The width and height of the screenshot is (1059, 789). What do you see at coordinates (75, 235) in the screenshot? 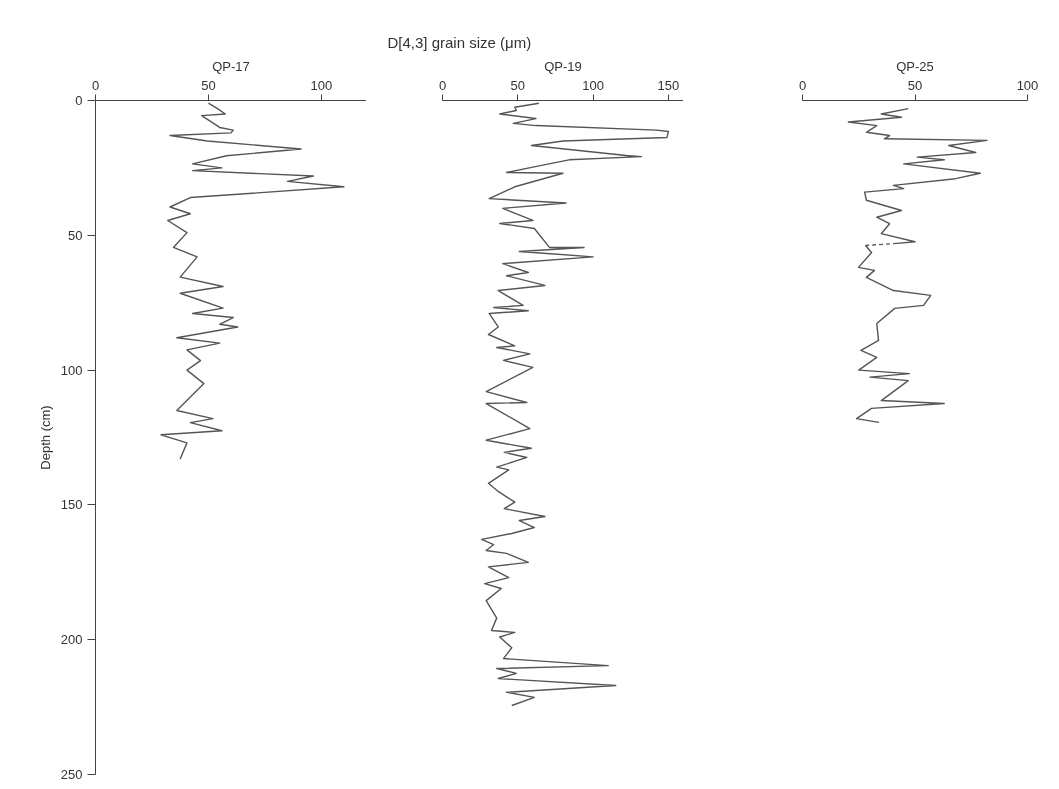
I see `y-tick-label: 50` at bounding box center [75, 235].